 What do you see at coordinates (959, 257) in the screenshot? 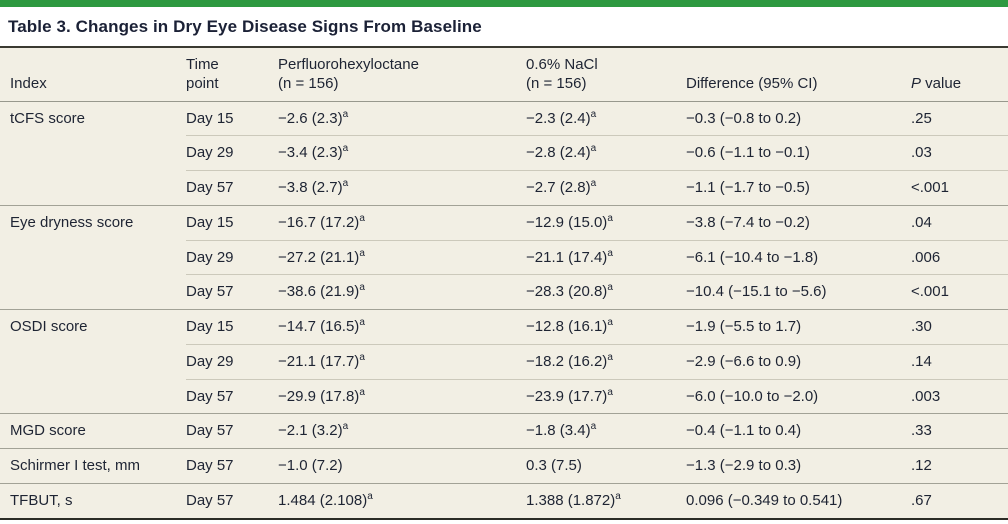
I see `cell-p-value: .006` at bounding box center [959, 257].